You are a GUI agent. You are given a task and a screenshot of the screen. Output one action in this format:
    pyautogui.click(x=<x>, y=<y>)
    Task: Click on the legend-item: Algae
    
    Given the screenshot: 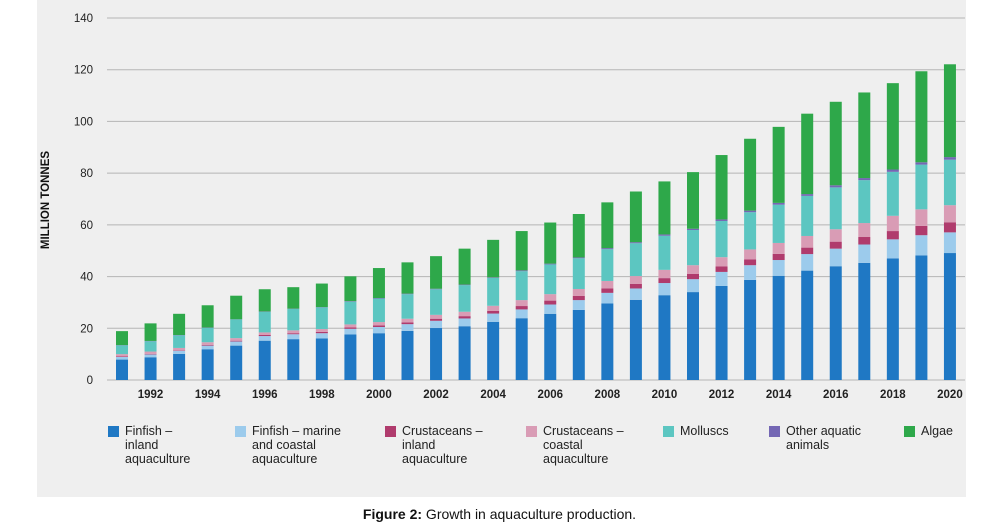 What is the action you would take?
    pyautogui.click(x=928, y=431)
    